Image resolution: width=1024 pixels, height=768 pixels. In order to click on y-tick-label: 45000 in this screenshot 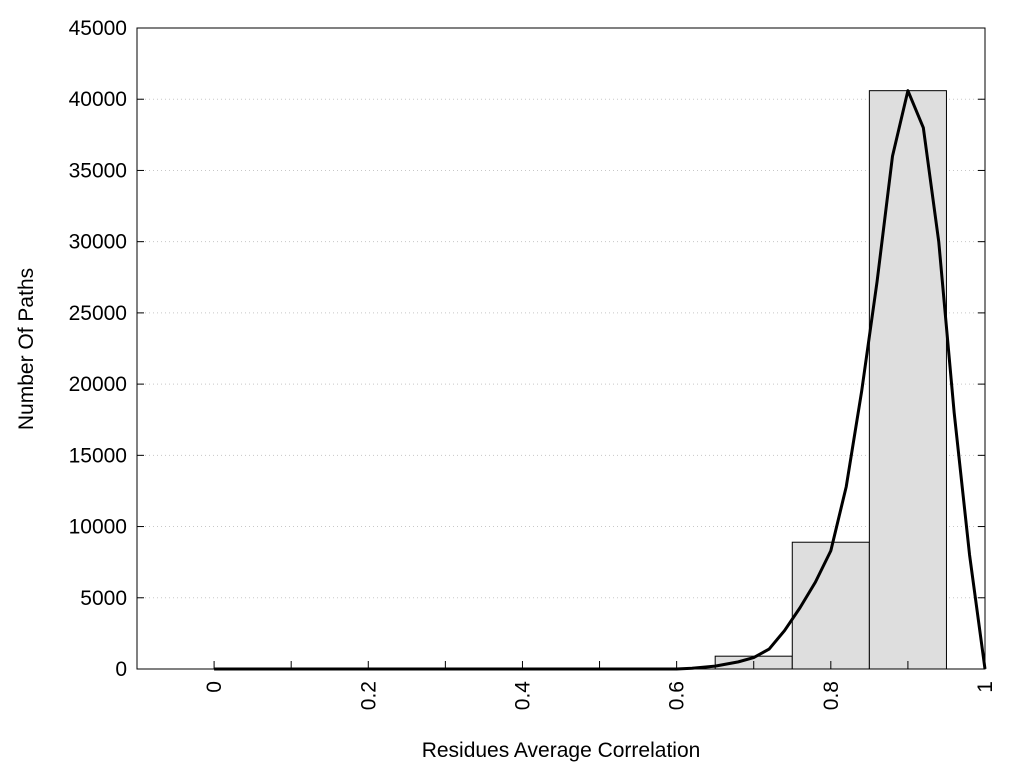, I will do `click(98, 28)`.